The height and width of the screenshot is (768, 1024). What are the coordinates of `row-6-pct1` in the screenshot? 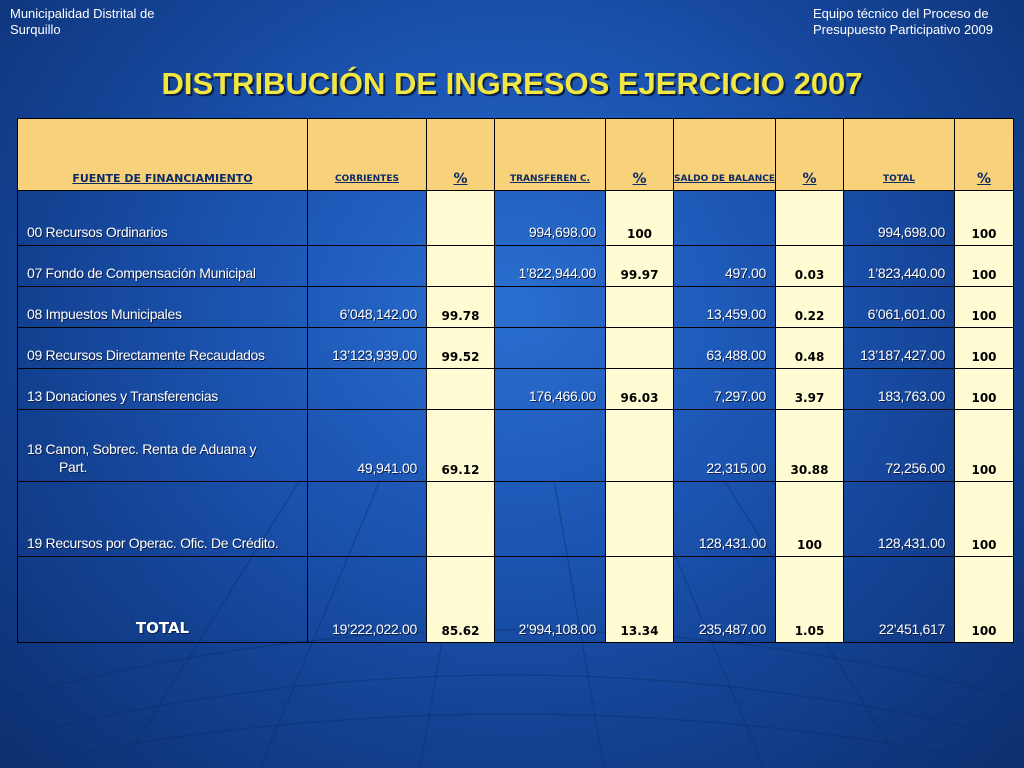 It's located at (460, 519).